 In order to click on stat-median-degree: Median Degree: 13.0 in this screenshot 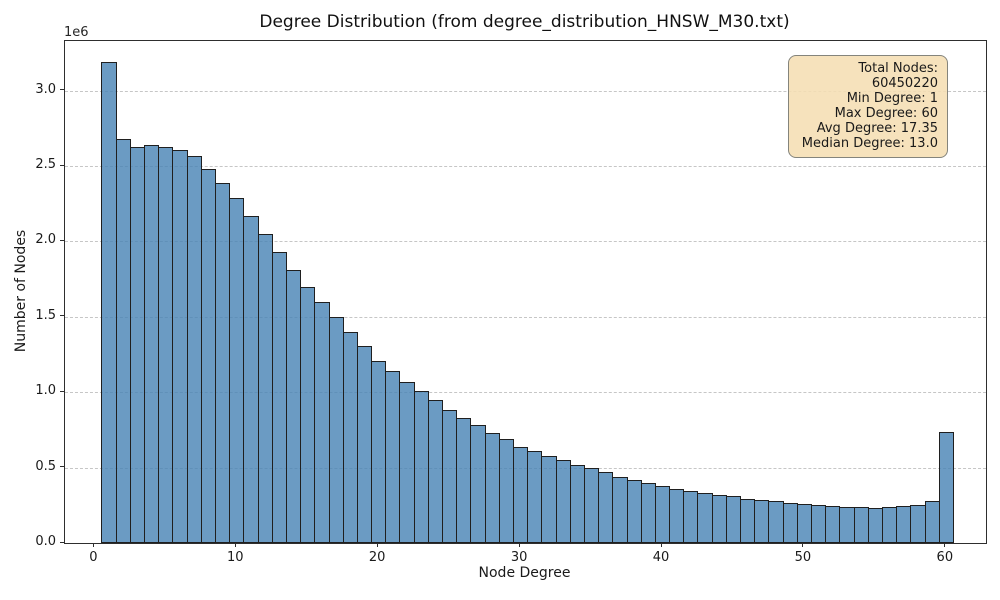, I will do `click(869, 143)`.